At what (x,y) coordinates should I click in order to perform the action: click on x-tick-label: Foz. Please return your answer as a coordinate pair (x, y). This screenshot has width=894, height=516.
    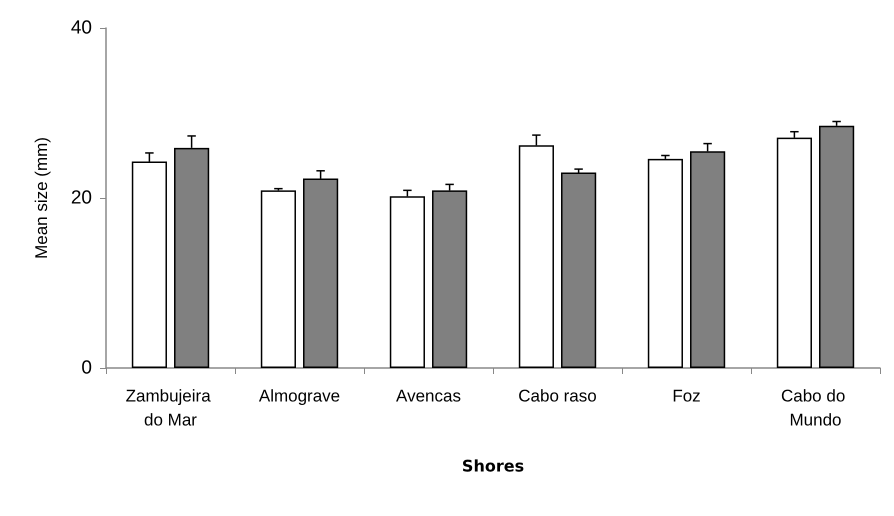
    Looking at the image, I should click on (686, 396).